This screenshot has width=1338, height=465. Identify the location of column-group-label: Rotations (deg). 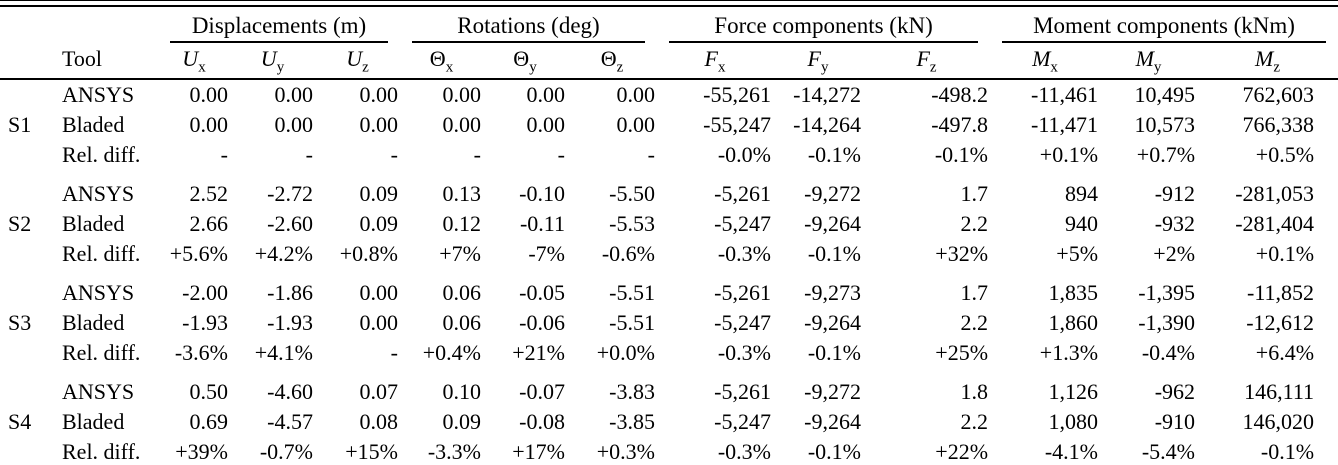
(528, 25).